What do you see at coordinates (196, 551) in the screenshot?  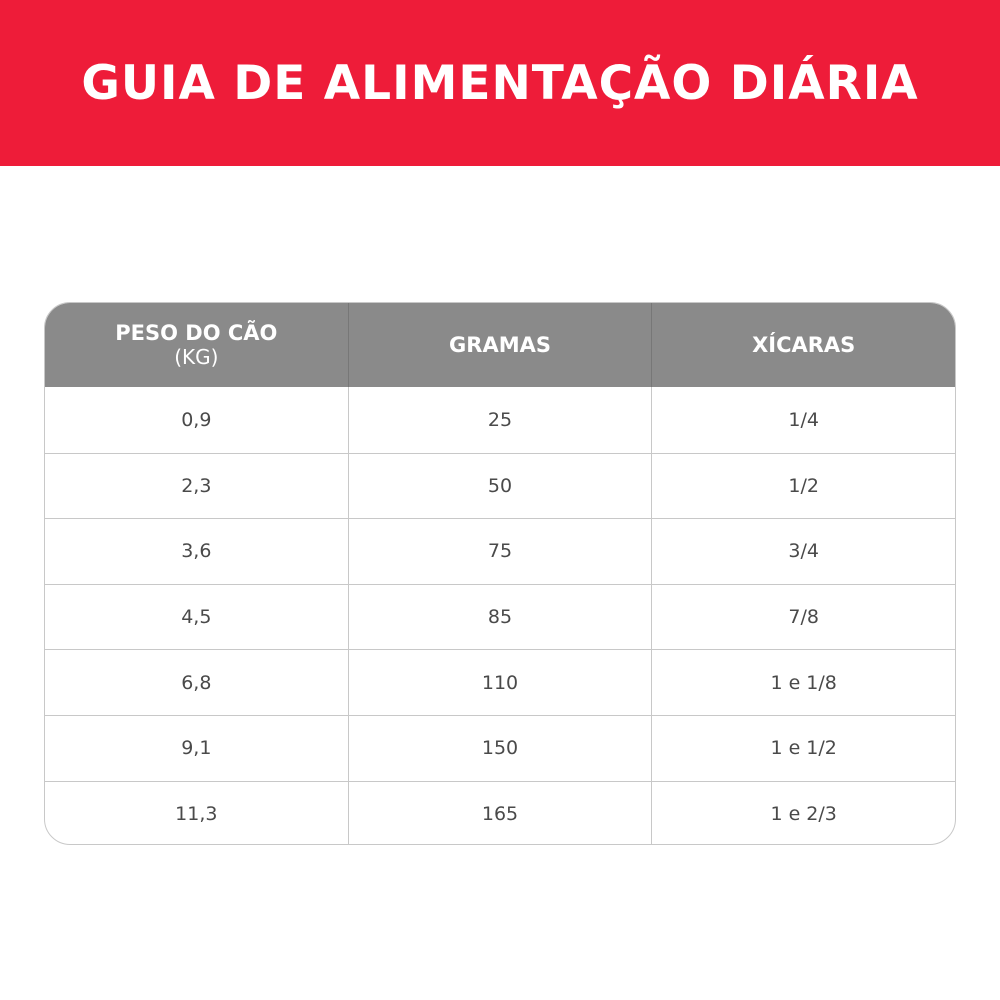 I see `weight-cell: 3,6` at bounding box center [196, 551].